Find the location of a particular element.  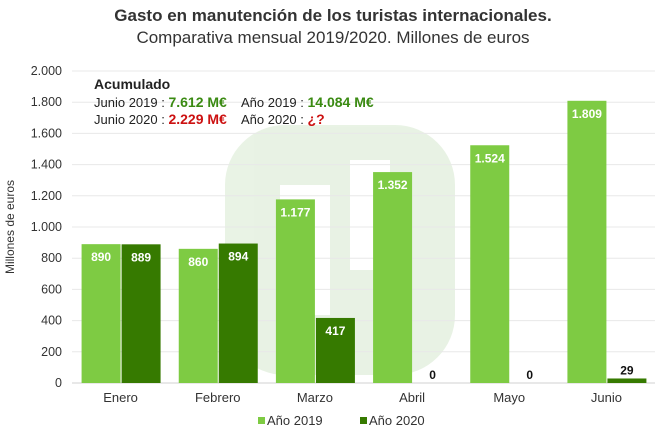

junio2020-value: 2.229 M€ is located at coordinates (197, 119).